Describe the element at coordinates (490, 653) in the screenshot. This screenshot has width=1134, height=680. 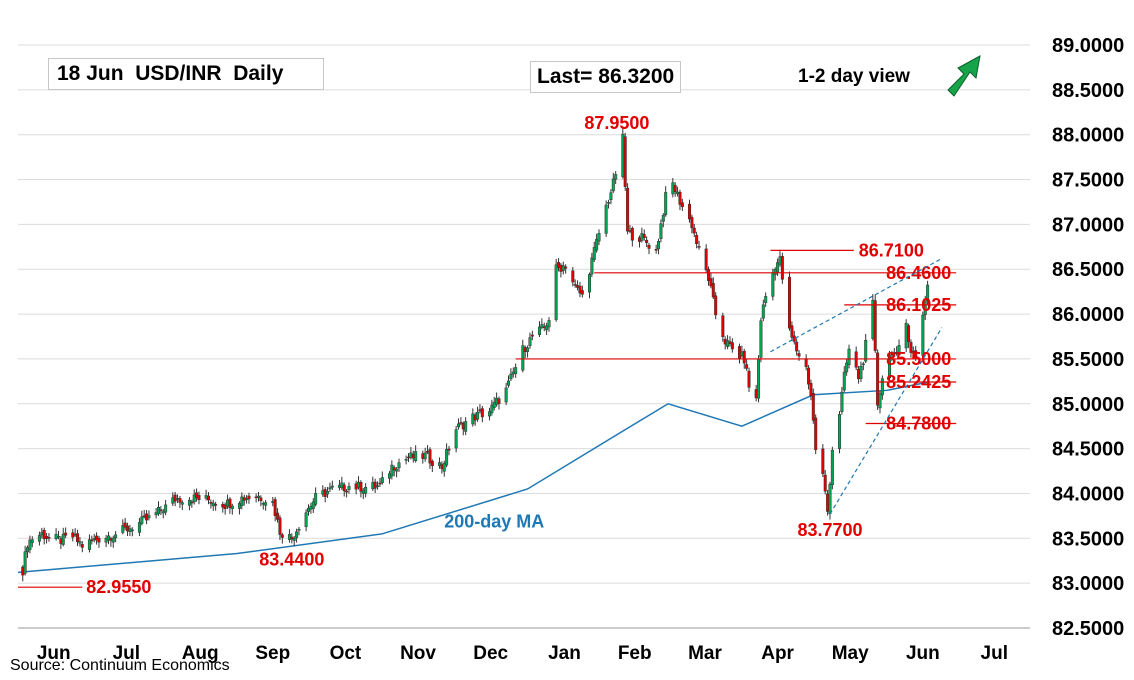
I see `x-tick-label: Dec` at that location.